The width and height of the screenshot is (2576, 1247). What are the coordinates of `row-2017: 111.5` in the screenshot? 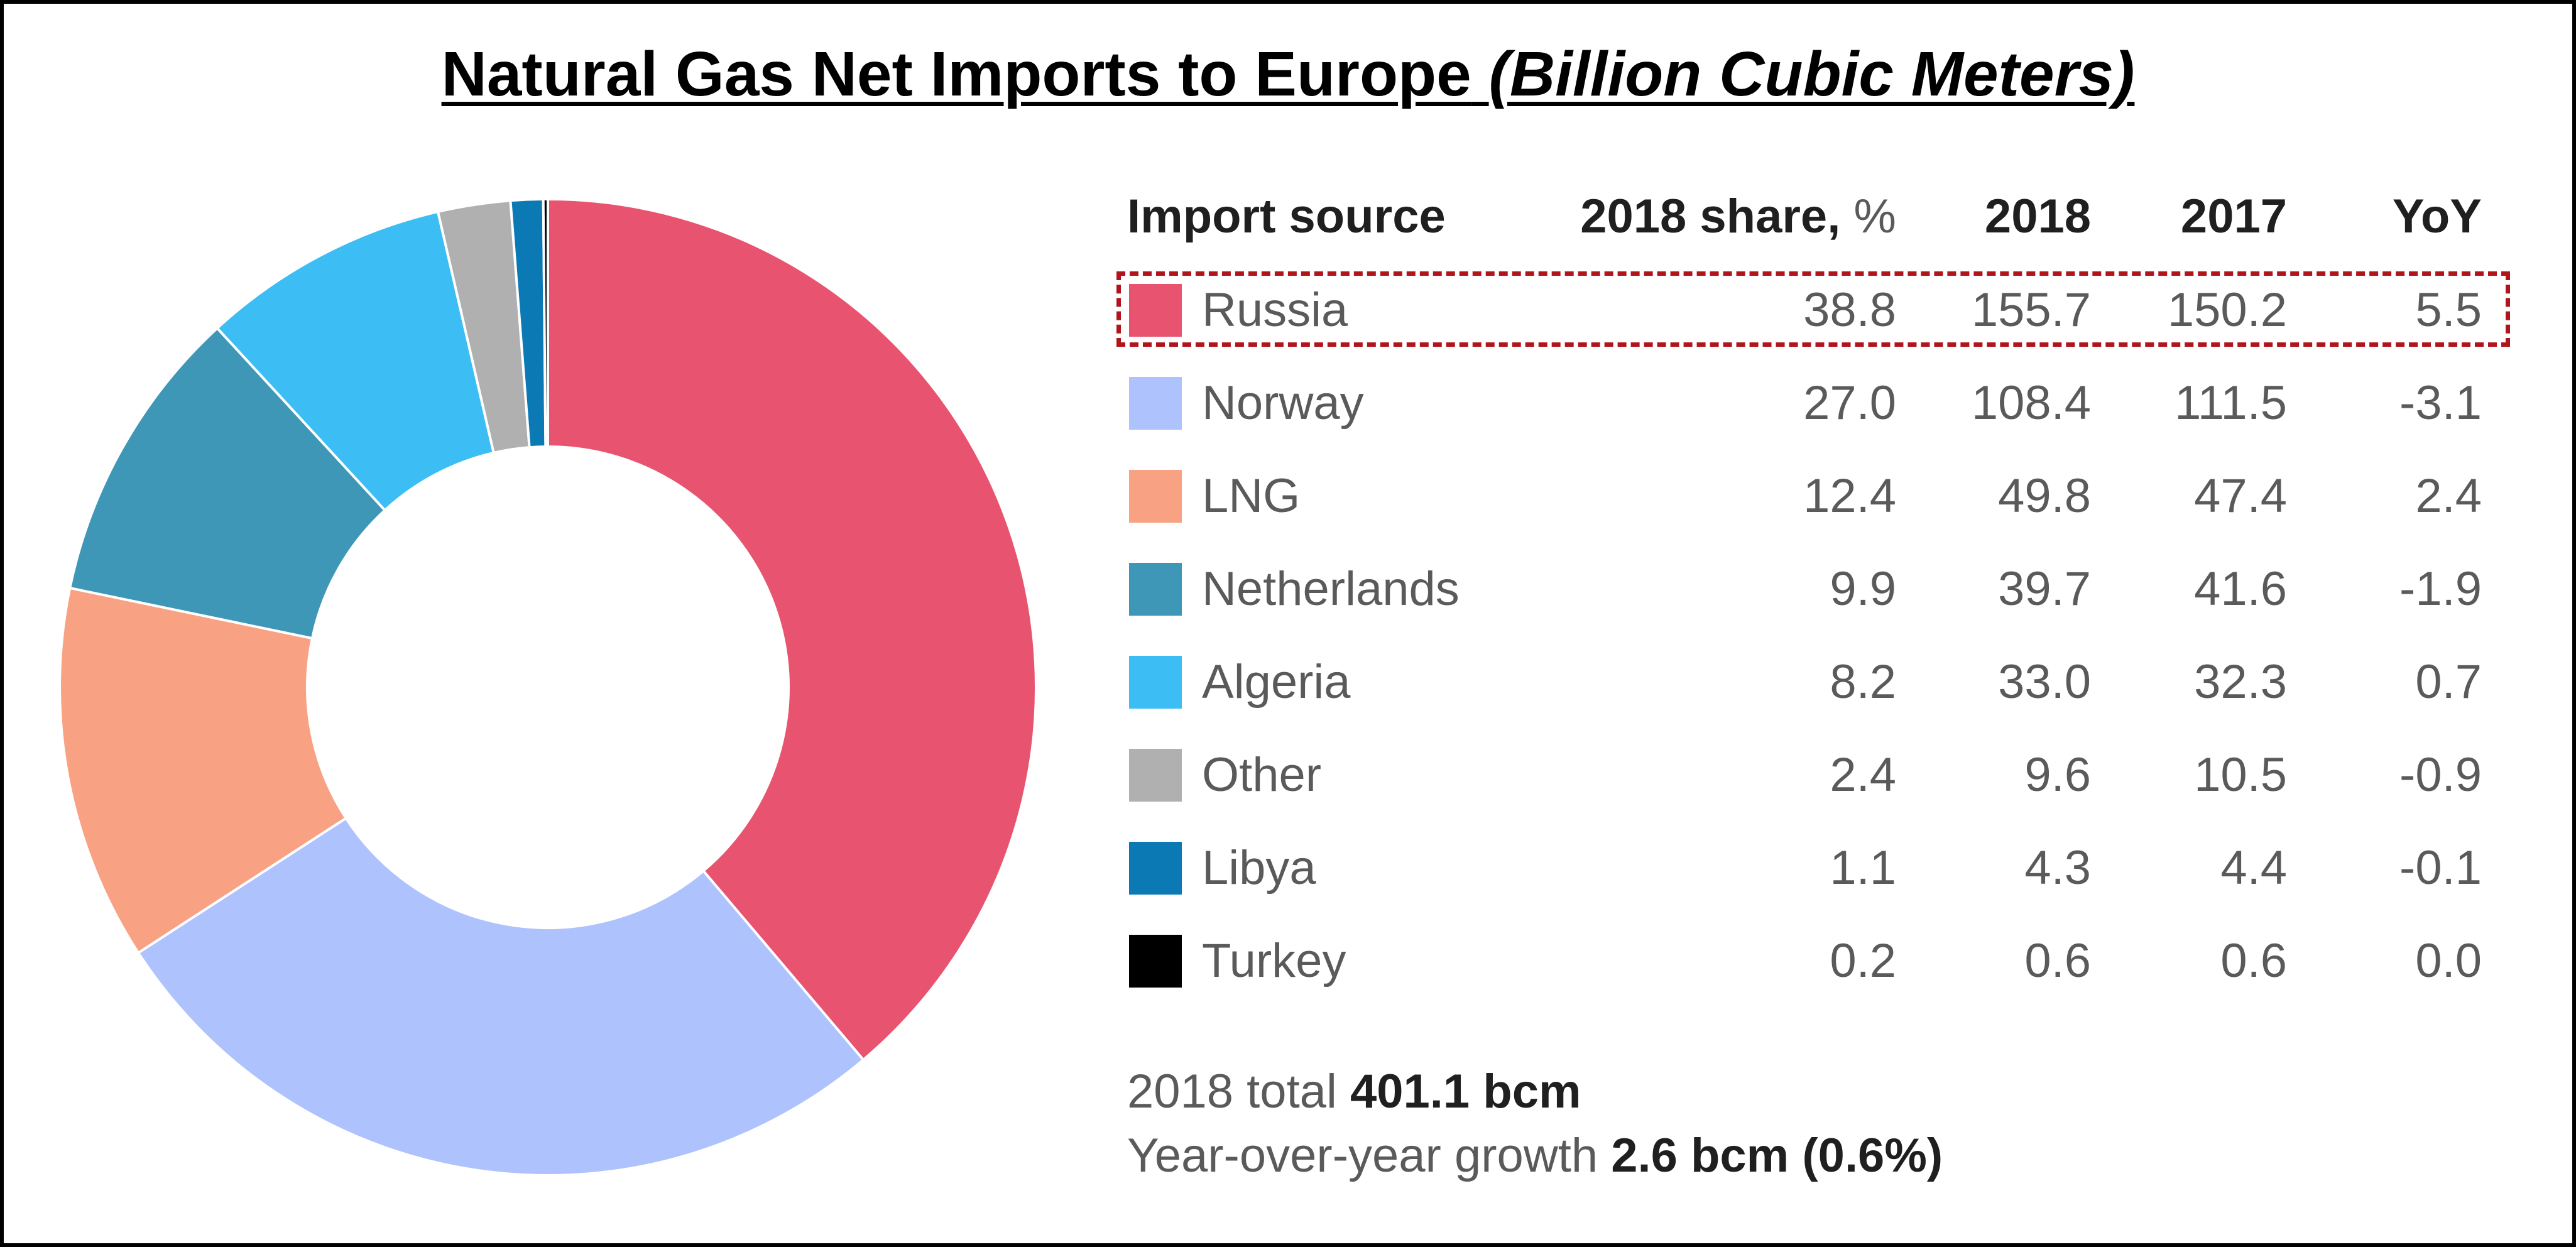 It's located at (2231, 403).